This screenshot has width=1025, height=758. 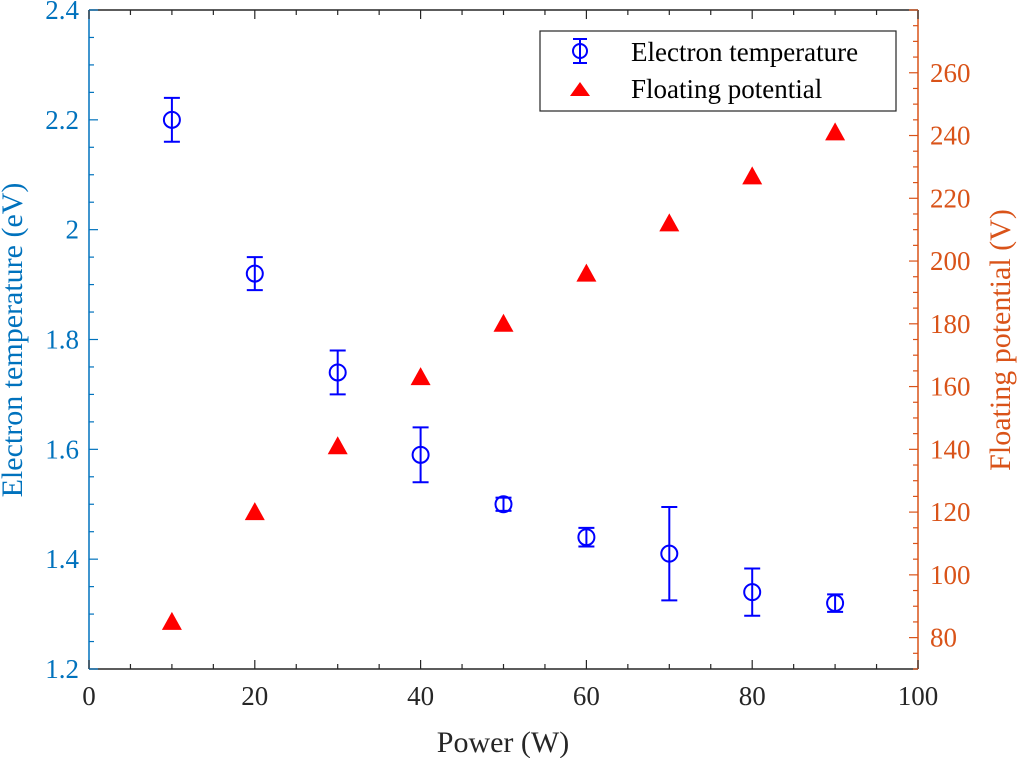 What do you see at coordinates (744, 52) in the screenshot?
I see `legend-item-electron-temperature: Electron temperature` at bounding box center [744, 52].